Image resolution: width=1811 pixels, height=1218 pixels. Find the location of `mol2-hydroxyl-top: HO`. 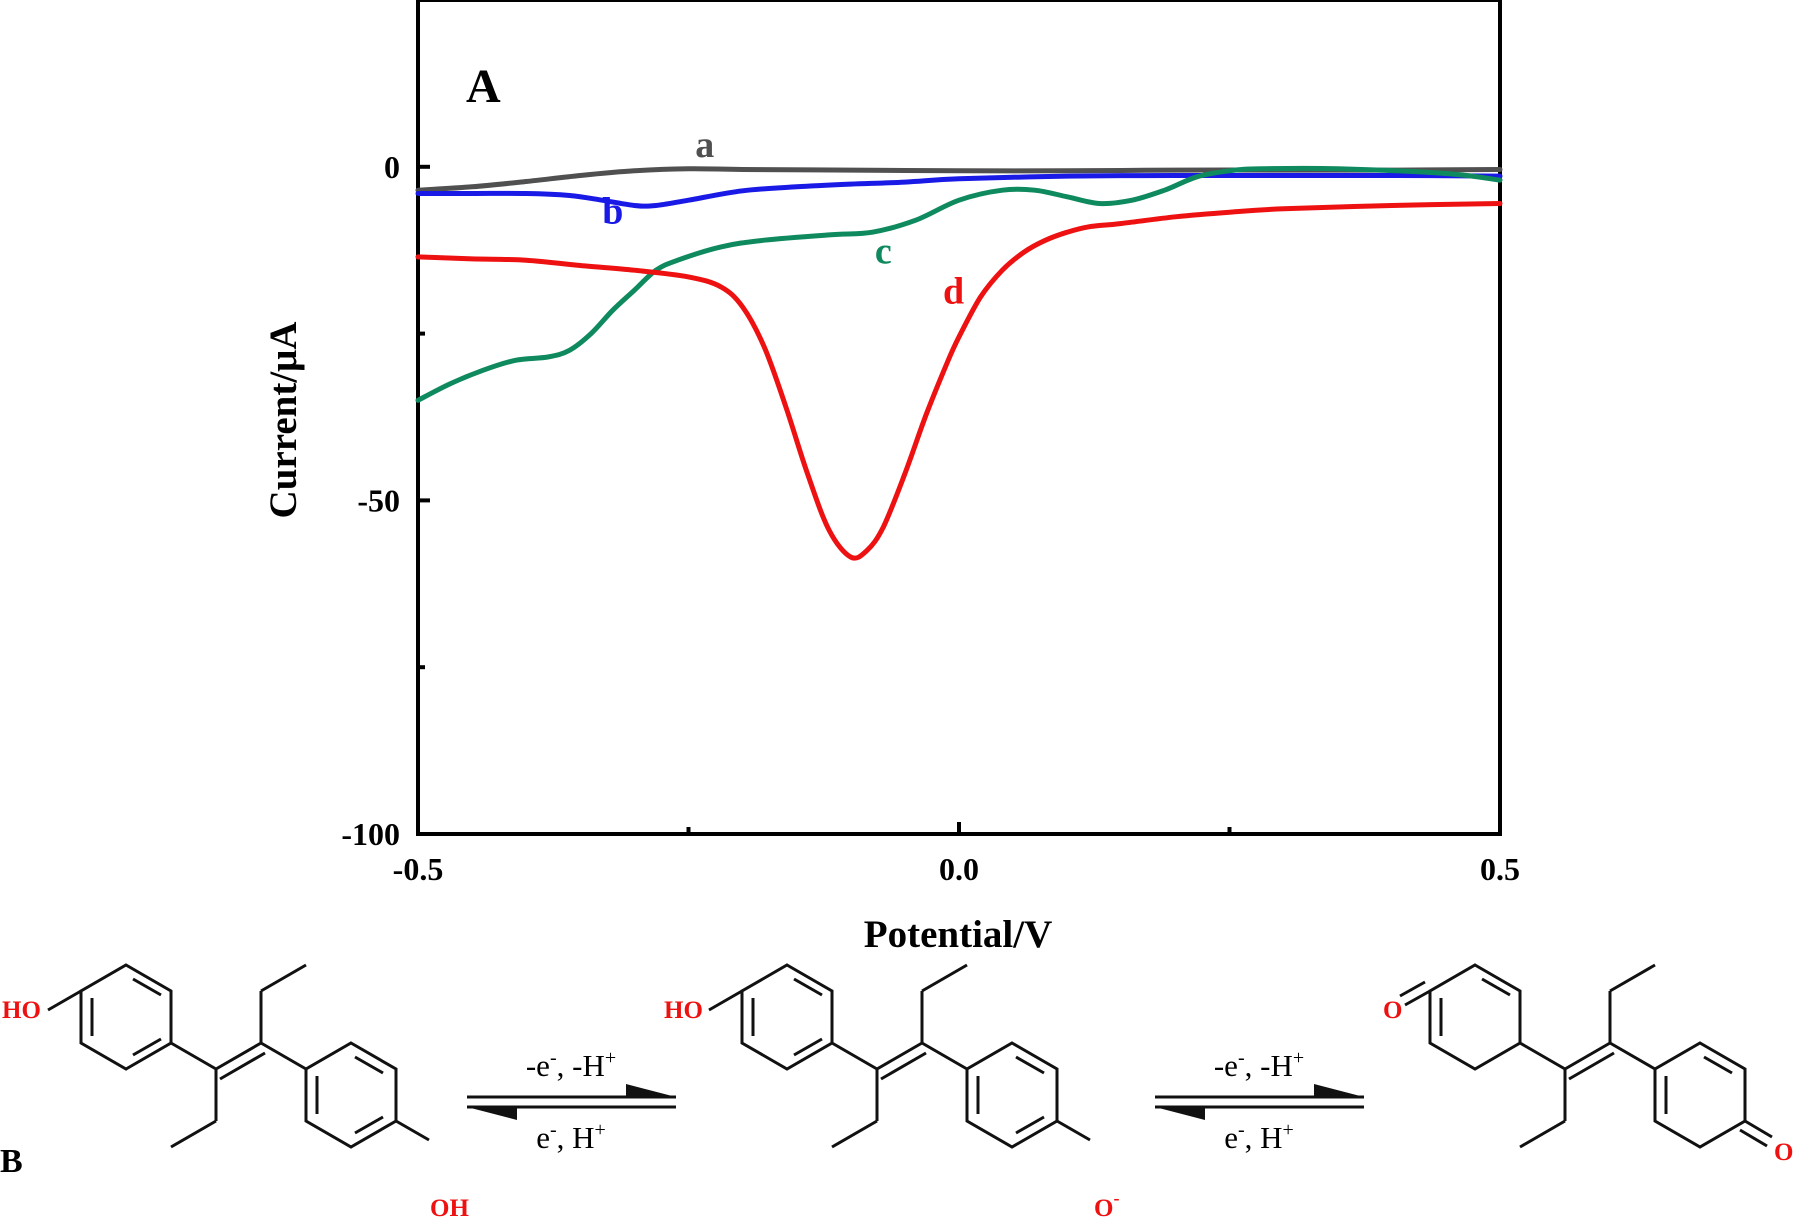

mol2-hydroxyl-top: HO is located at coordinates (683, 1010).